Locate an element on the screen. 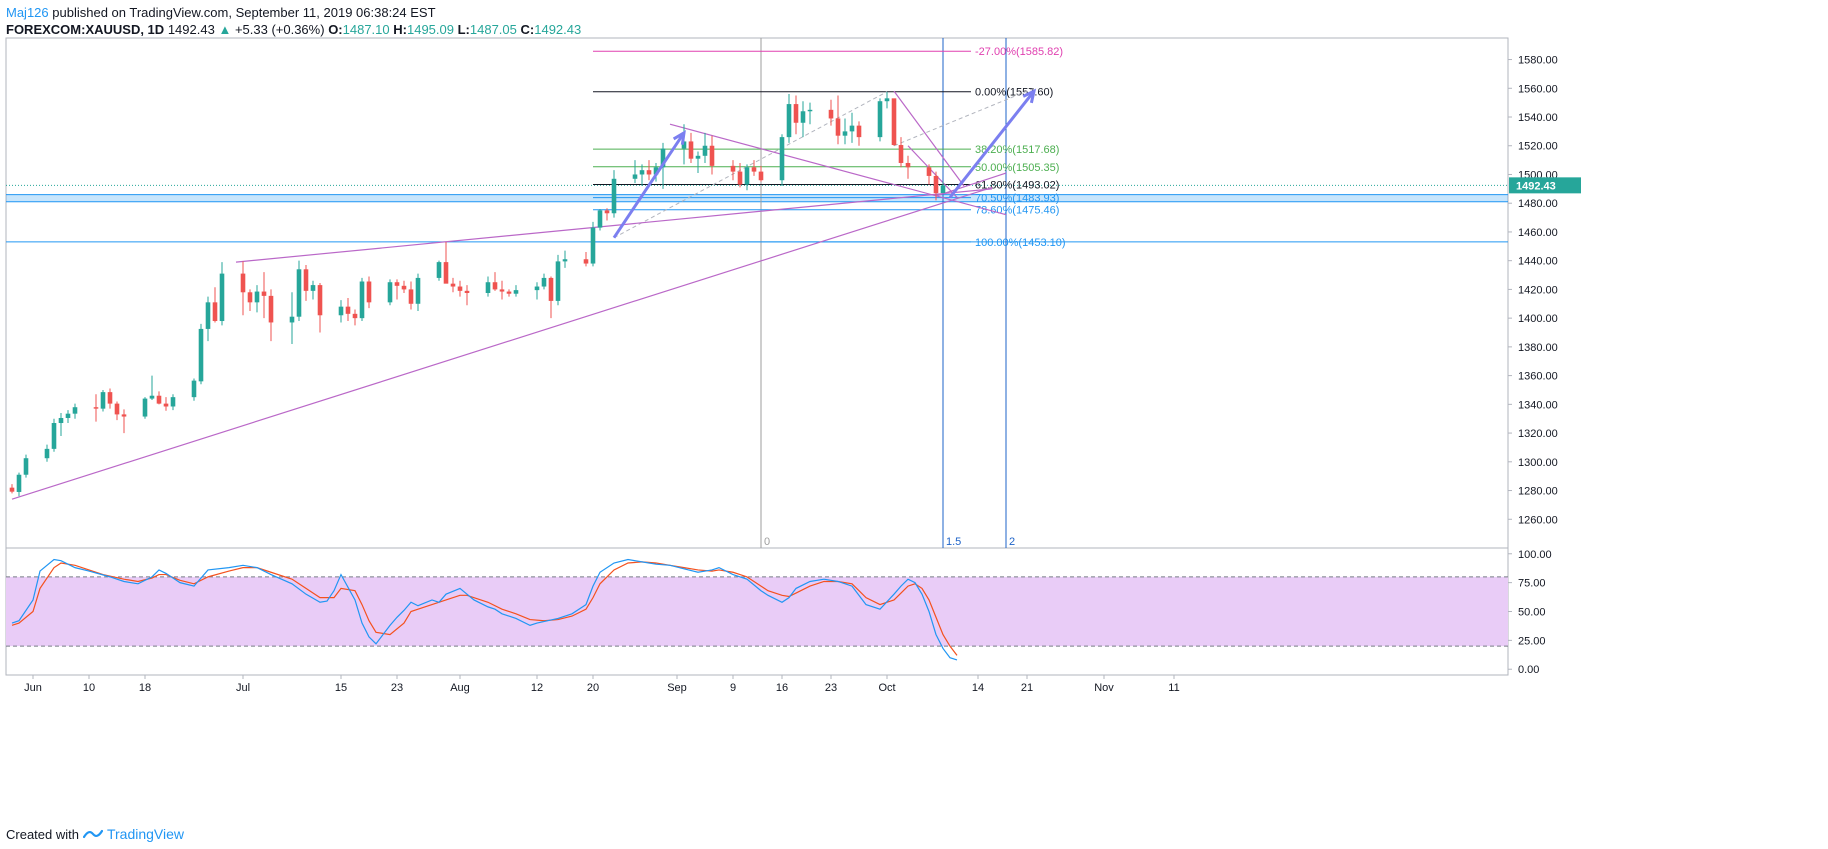 The width and height of the screenshot is (1828, 849). price-axis-label: 1340.00 is located at coordinates (1538, 405).